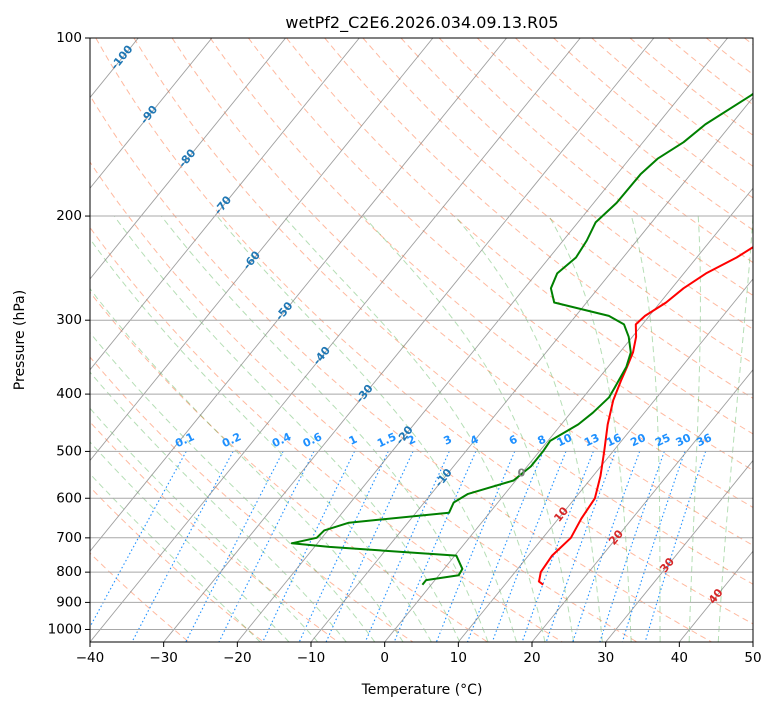  Describe the element at coordinates (605, 658) in the screenshot. I see `x-tick-label: 30` at that location.